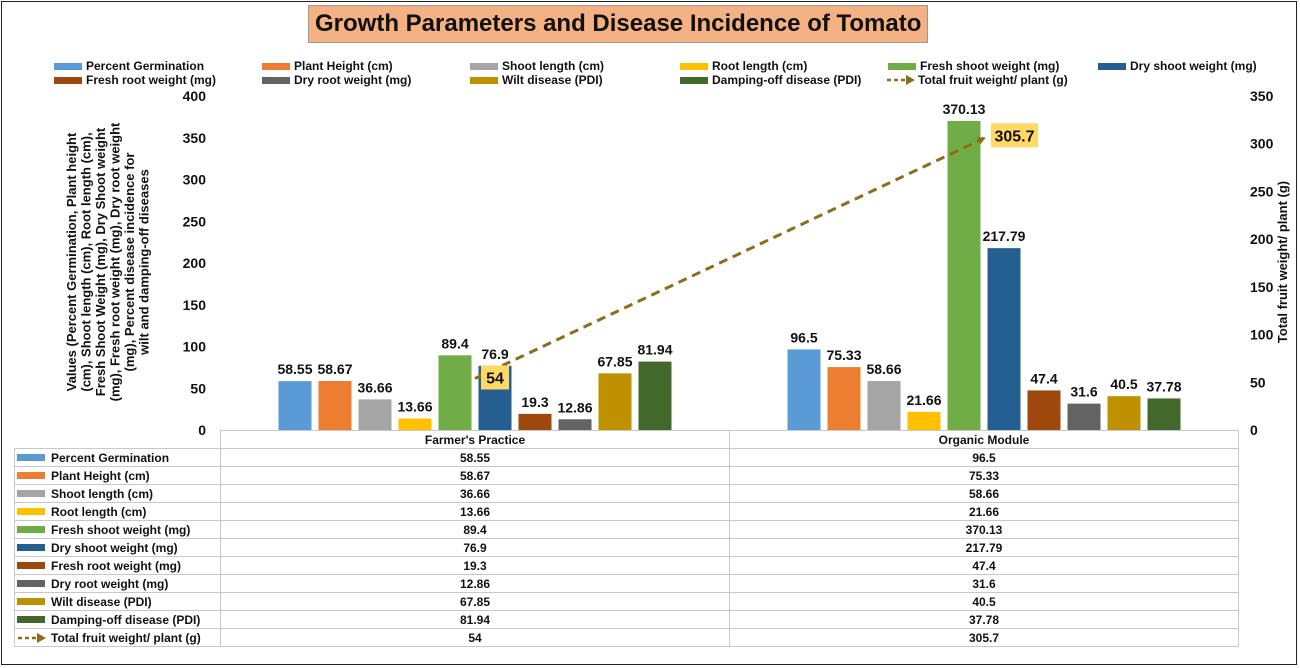 The image size is (1300, 668). What do you see at coordinates (414, 407) in the screenshot?
I see `bar-data-label: 13.66` at bounding box center [414, 407].